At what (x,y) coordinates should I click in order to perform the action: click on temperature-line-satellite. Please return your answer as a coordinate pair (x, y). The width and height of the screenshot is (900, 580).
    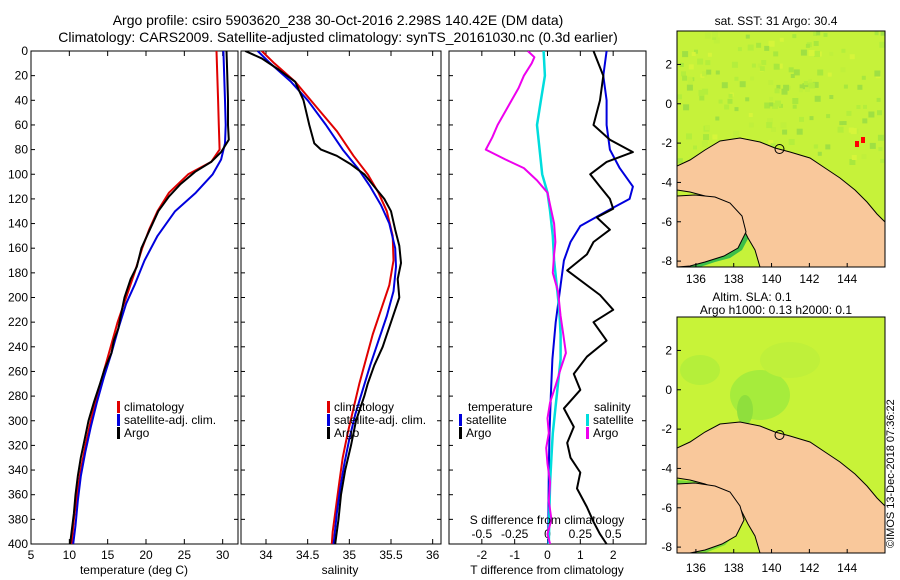
    Looking at the image, I should click on (149, 297).